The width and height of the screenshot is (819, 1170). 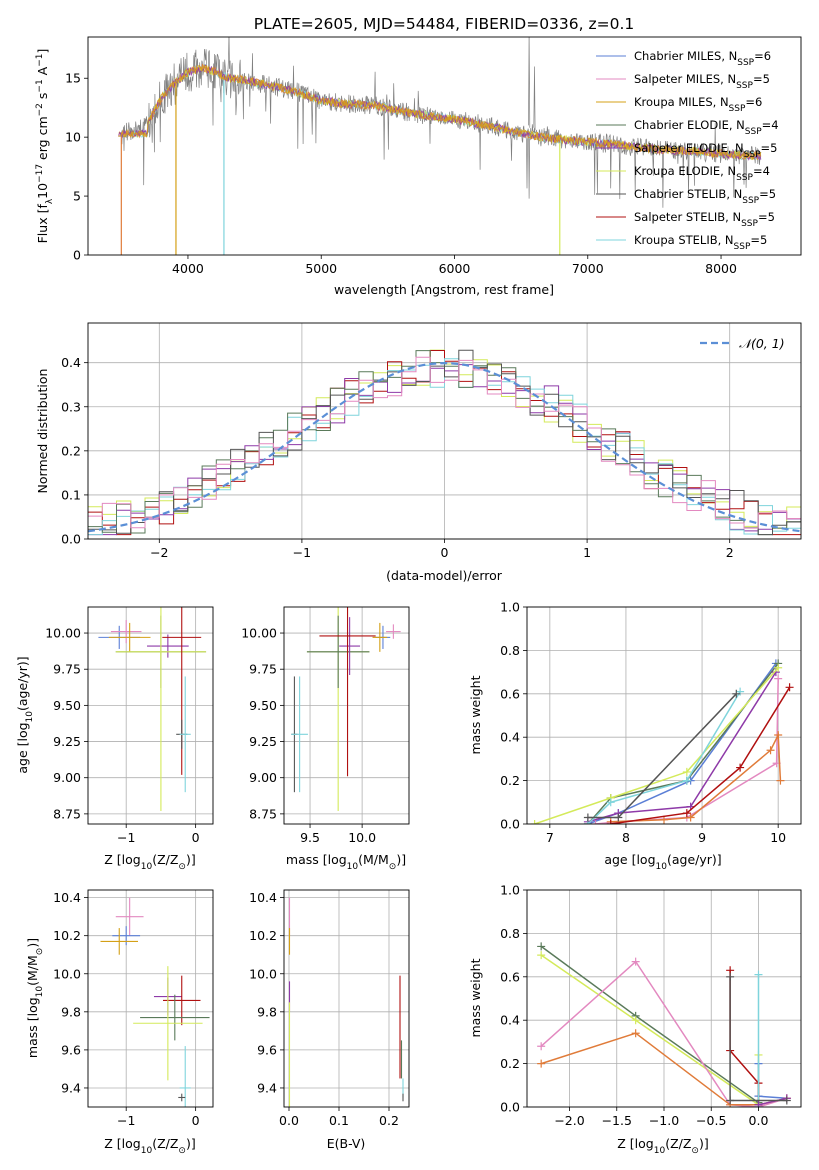 I want to click on age-vs-Z-y-label-part: (age/yr)], so click(x=22, y=683).